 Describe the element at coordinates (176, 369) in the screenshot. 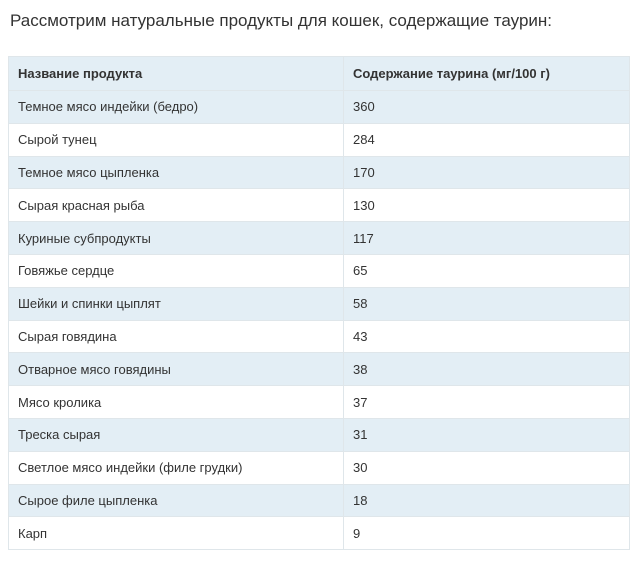

I see `product-name-cell: Отварное мясо говядины` at that location.